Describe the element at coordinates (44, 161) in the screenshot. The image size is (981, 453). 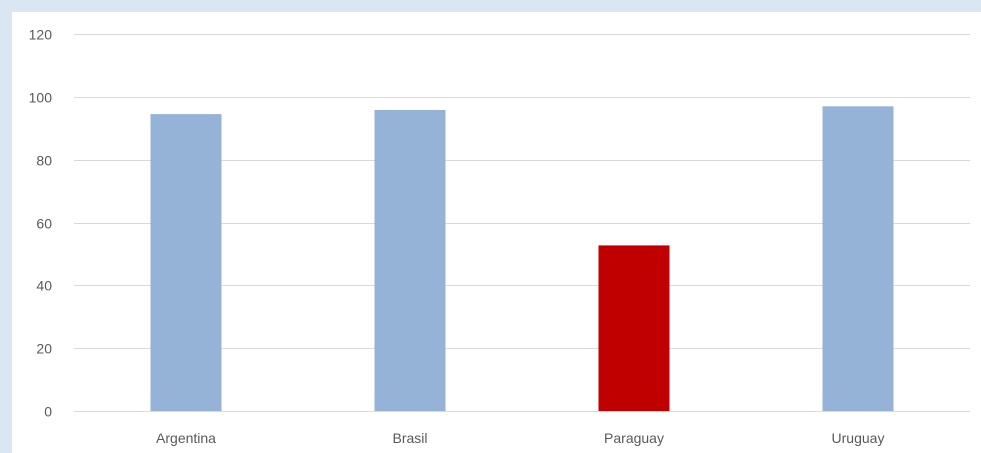
I see `y-tick-label: 80` at that location.